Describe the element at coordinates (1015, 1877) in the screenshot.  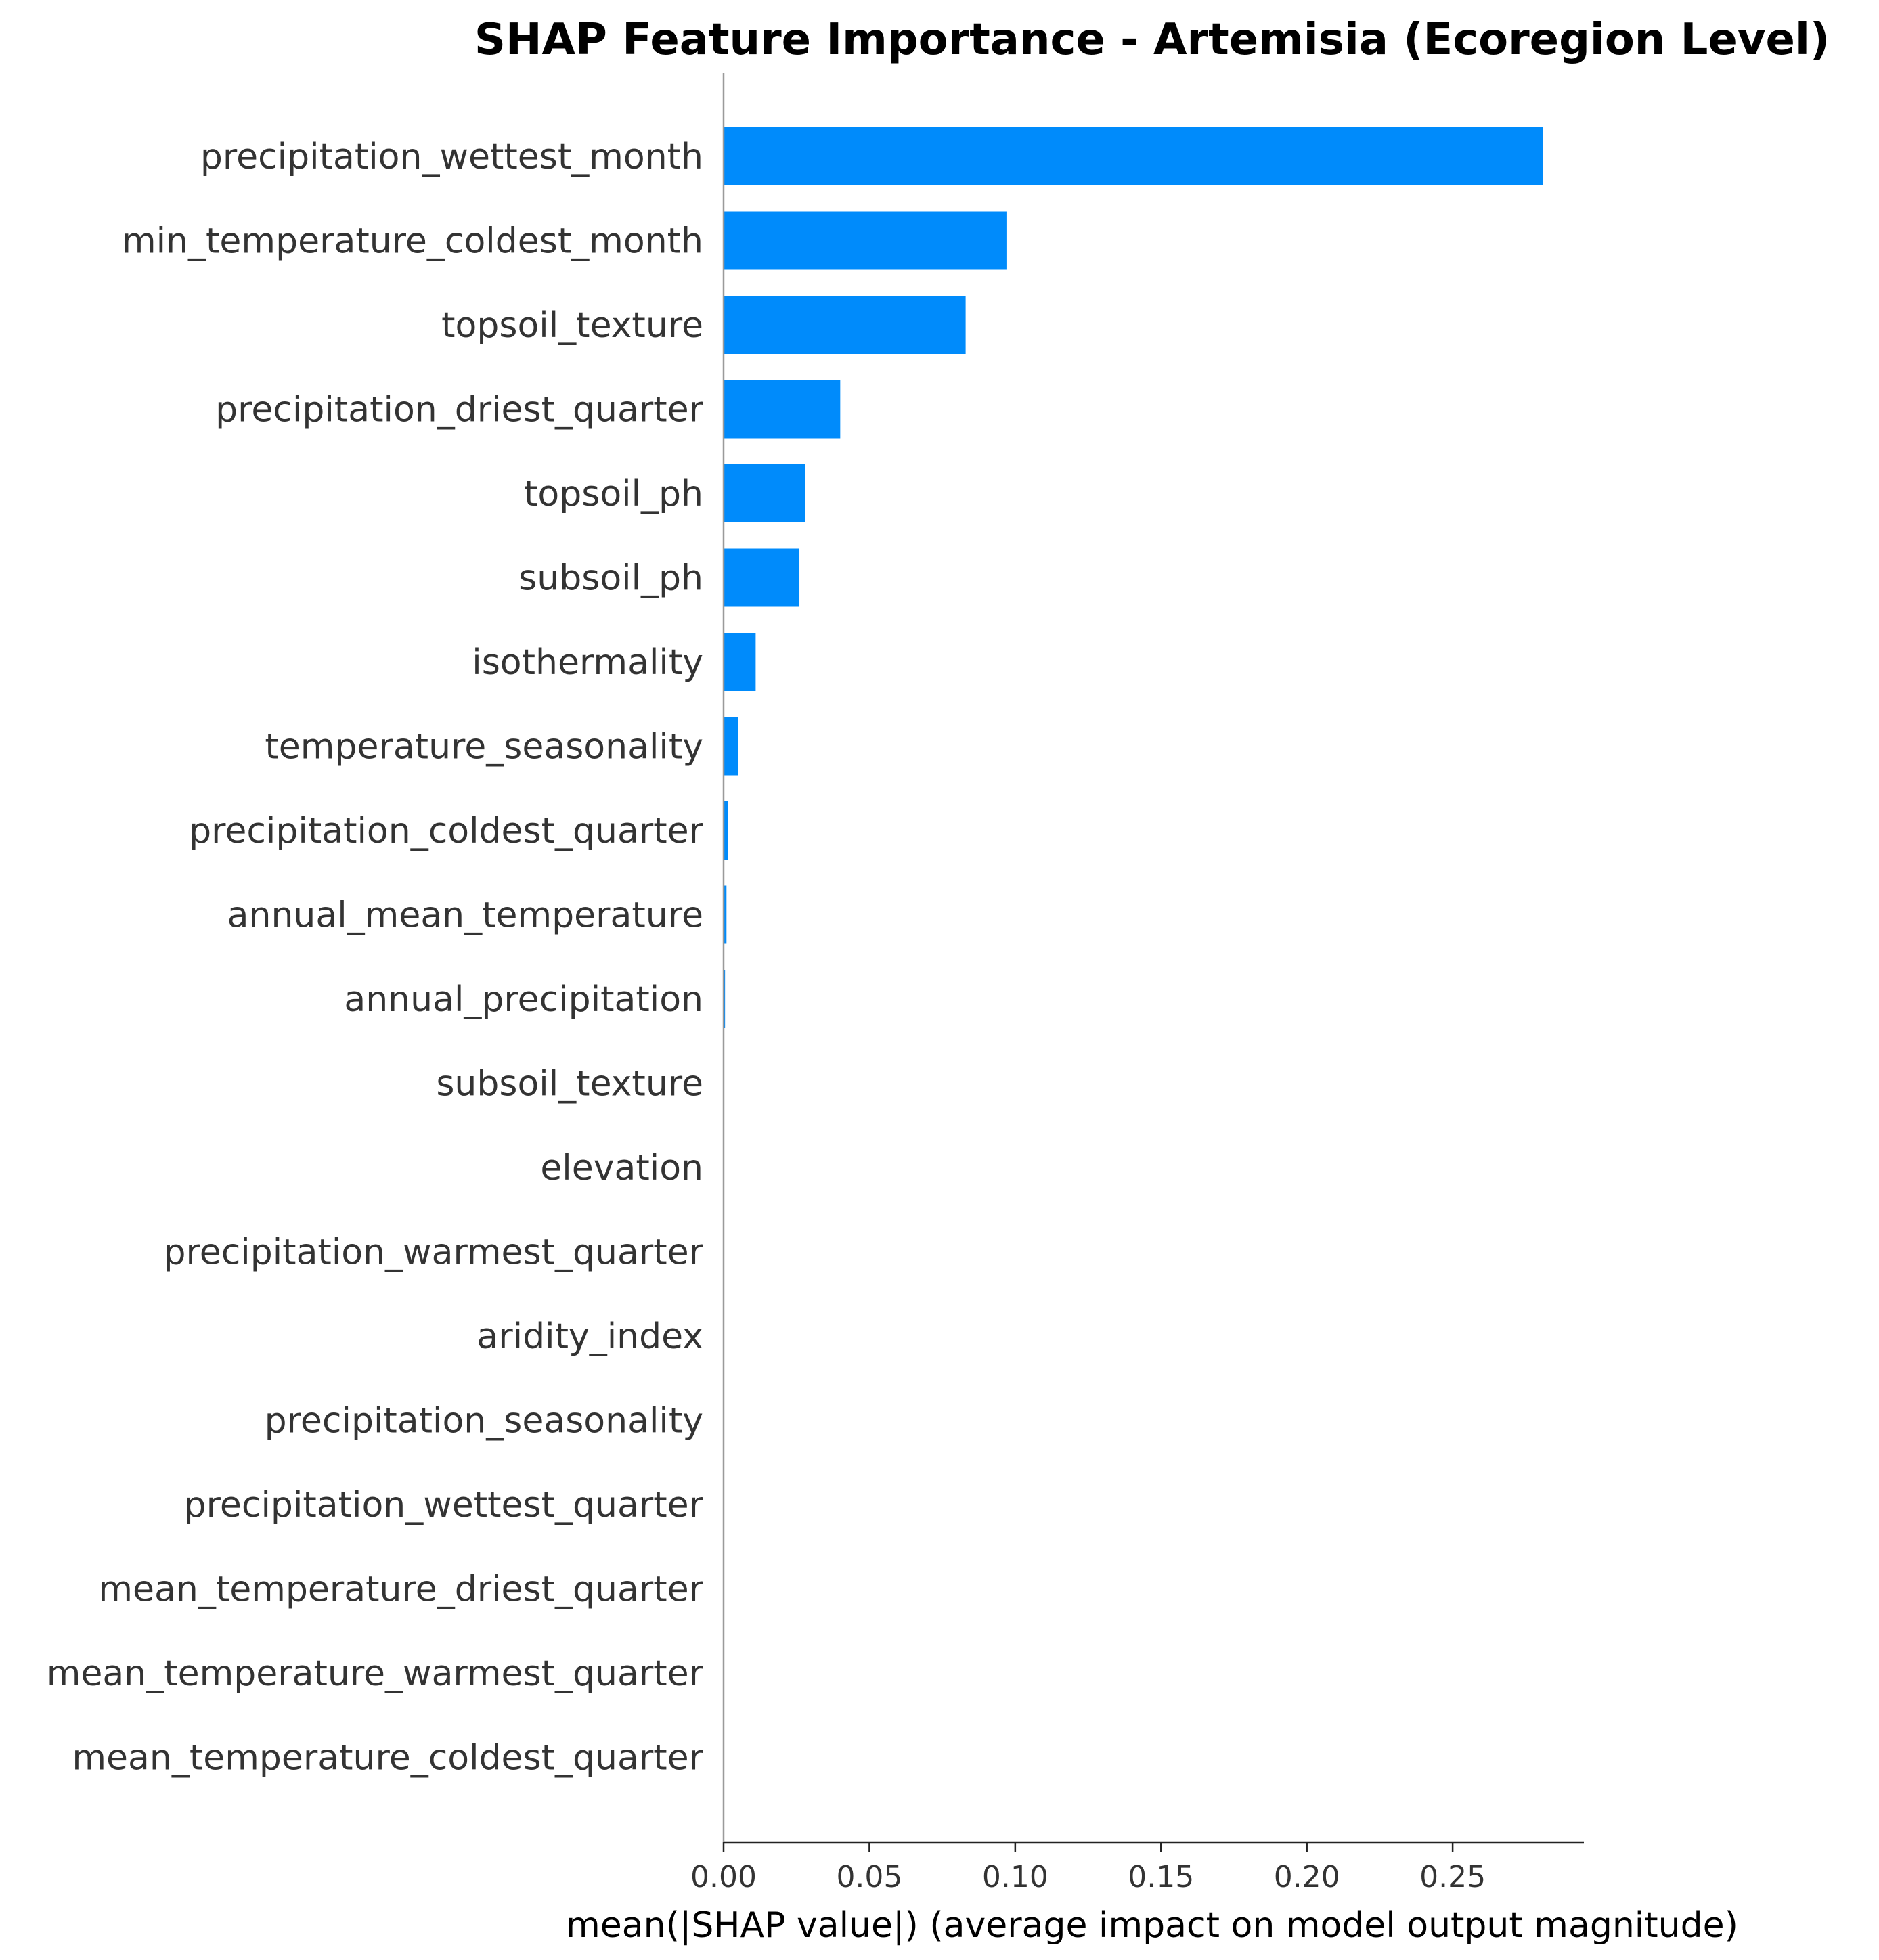
I see `x-tick-label: 0.10` at that location.